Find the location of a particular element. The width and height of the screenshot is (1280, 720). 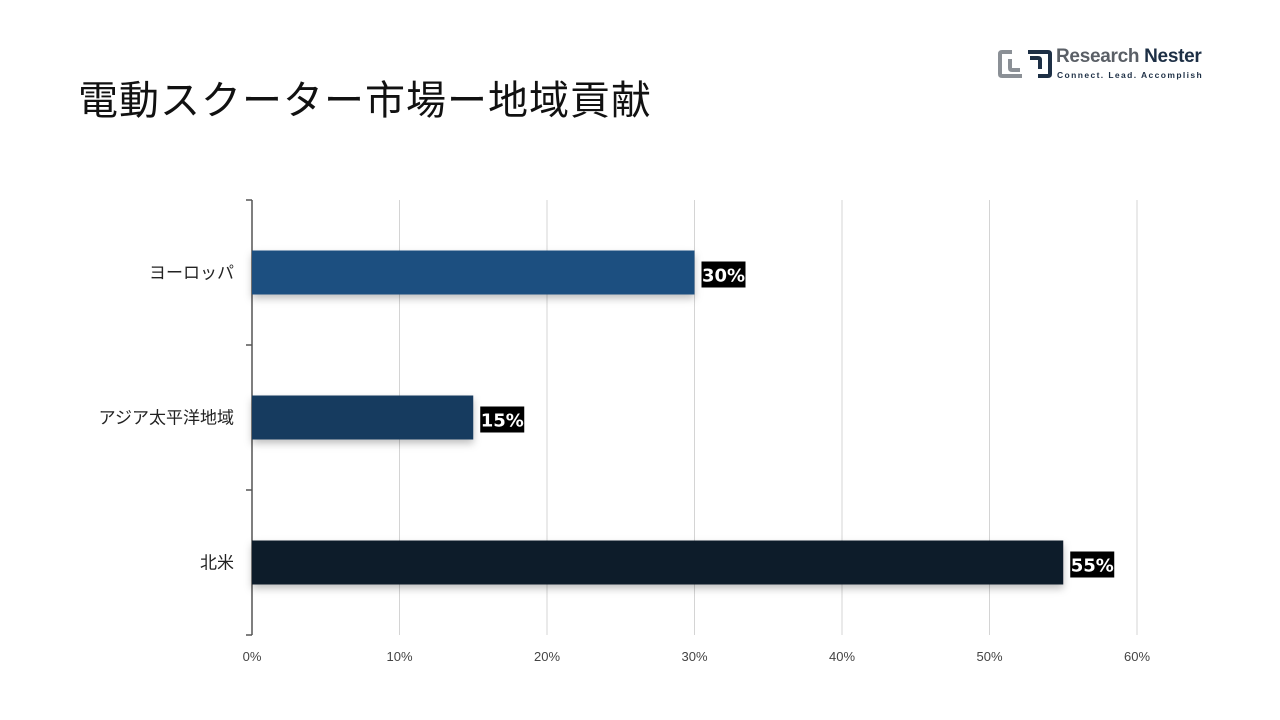

logo-tagline: Connect. Lead. Accomplish is located at coordinates (1130, 75).